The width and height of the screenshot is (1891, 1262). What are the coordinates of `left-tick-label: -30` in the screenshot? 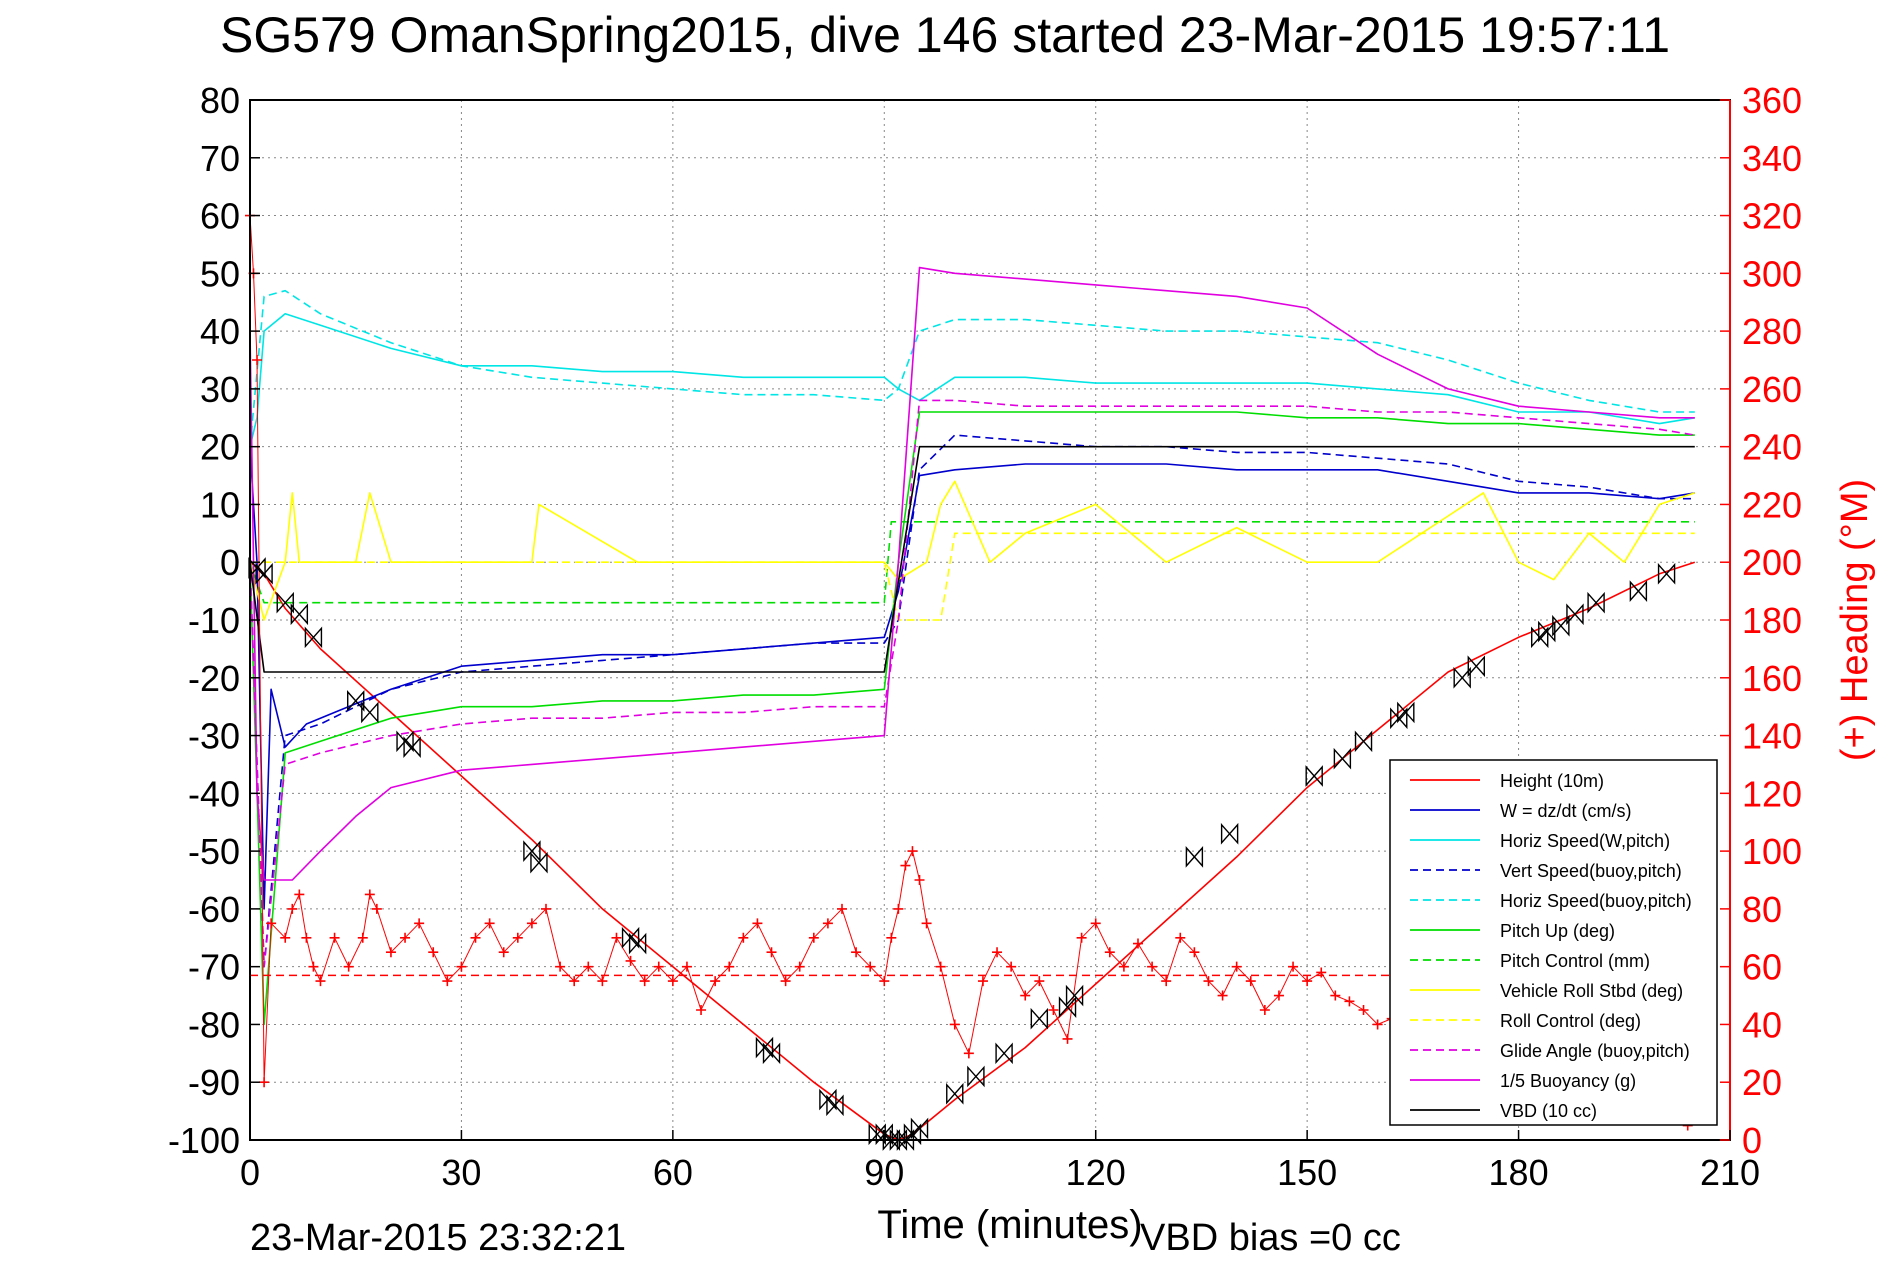 It's located at (214, 736).